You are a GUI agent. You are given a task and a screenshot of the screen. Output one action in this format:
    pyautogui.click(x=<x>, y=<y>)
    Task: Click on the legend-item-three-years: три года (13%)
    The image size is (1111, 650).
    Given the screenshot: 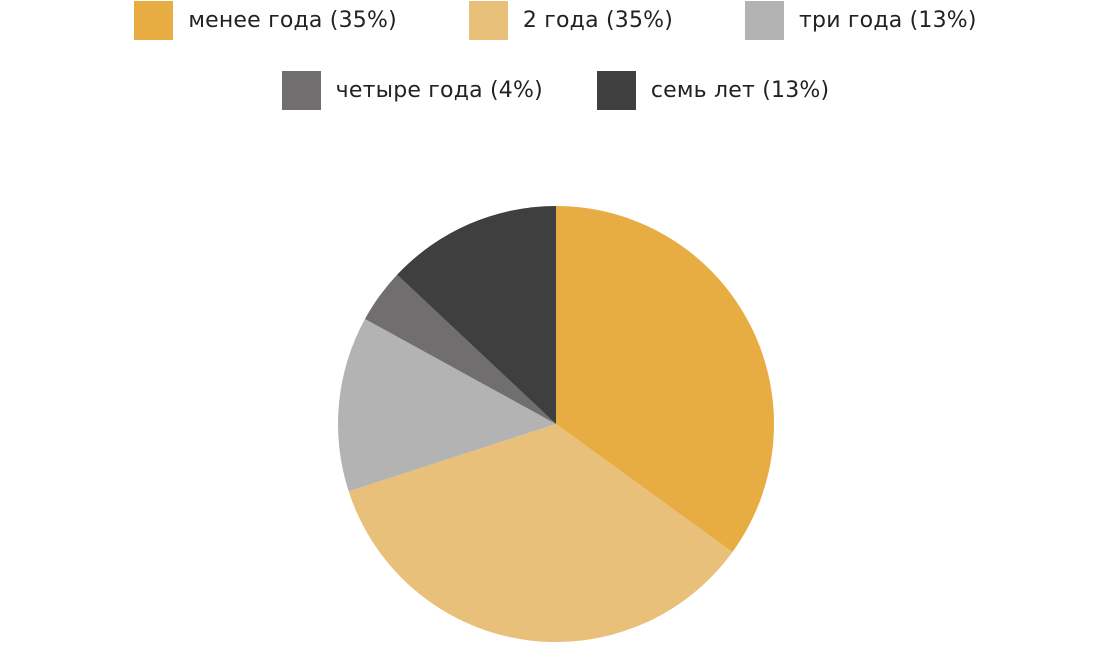 What is the action you would take?
    pyautogui.click(x=861, y=20)
    